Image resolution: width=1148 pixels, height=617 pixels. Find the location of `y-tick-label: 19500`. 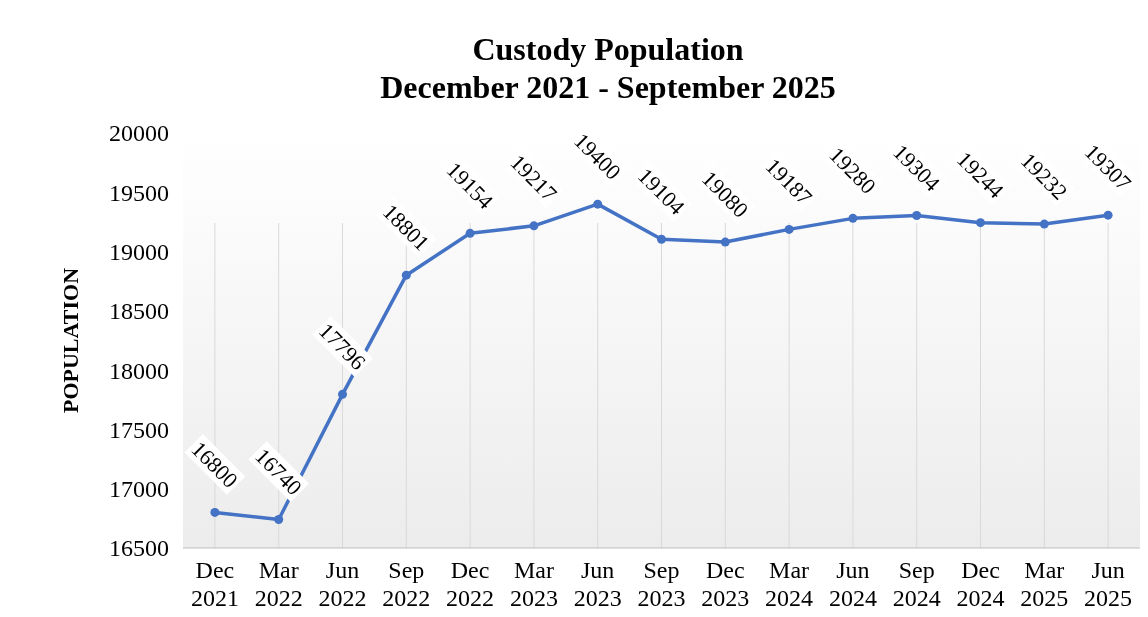

y-tick-label: 19500 is located at coordinates (139, 192).